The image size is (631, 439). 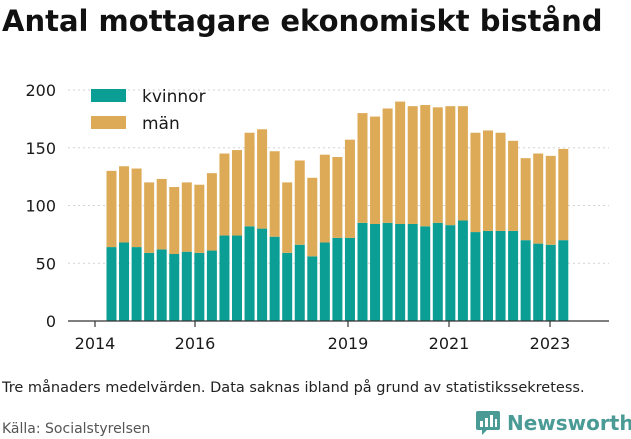 What do you see at coordinates (569, 423) in the screenshot?
I see `brand-name: Newsworthy` at bounding box center [569, 423].